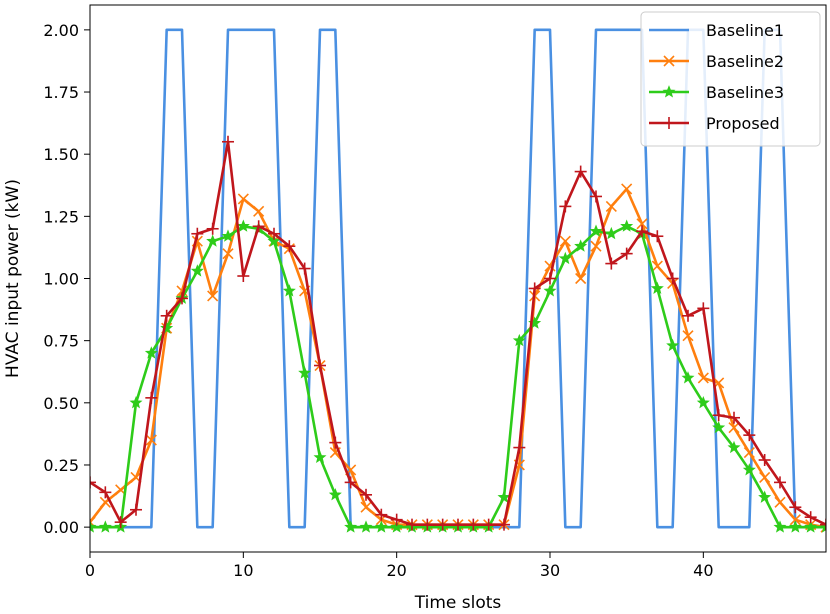 This screenshot has height=614, width=830. I want to click on x-axis: 0 10 20 30 40, so click(399, 566).